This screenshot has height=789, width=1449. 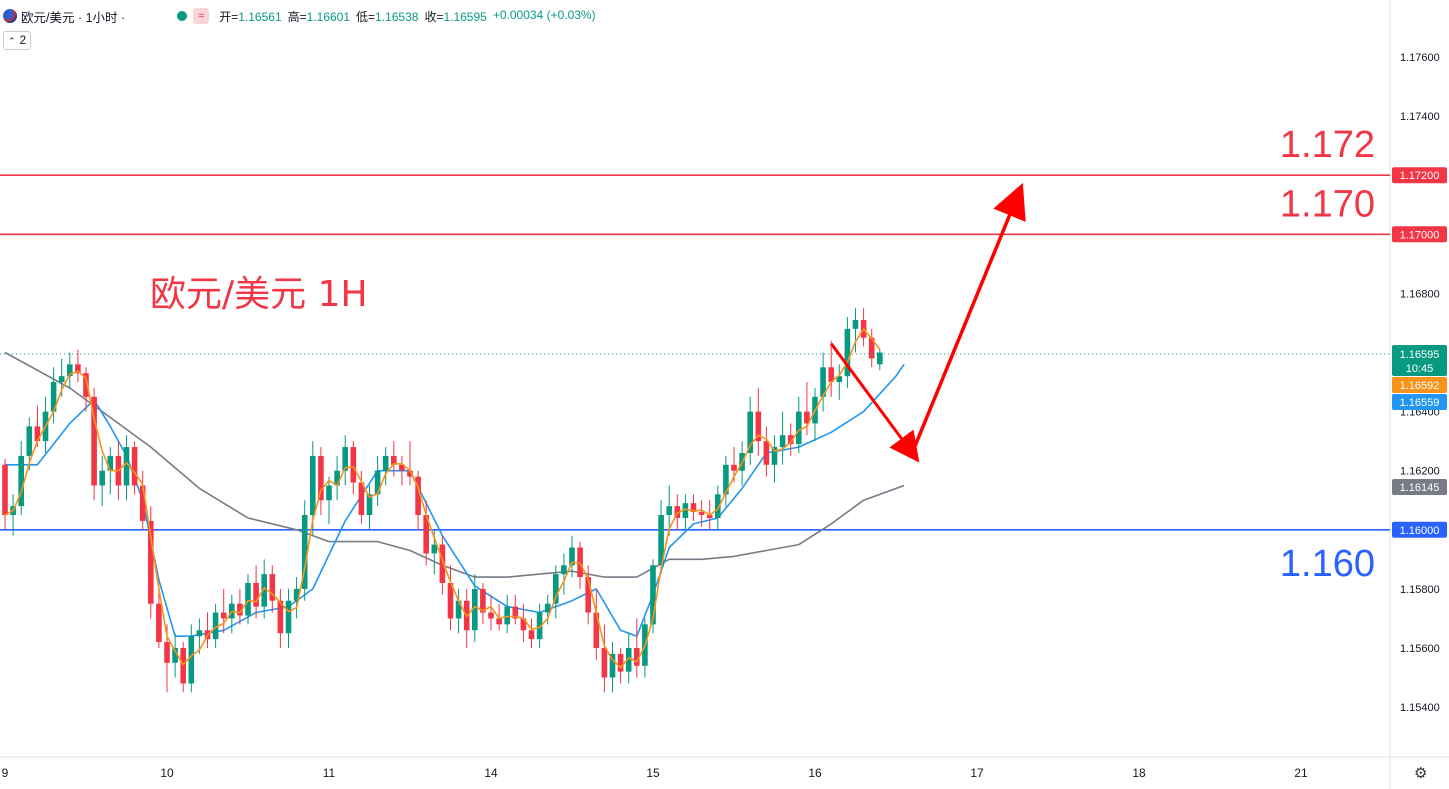 What do you see at coordinates (968, 318) in the screenshot?
I see `forecast-up-arrow` at bounding box center [968, 318].